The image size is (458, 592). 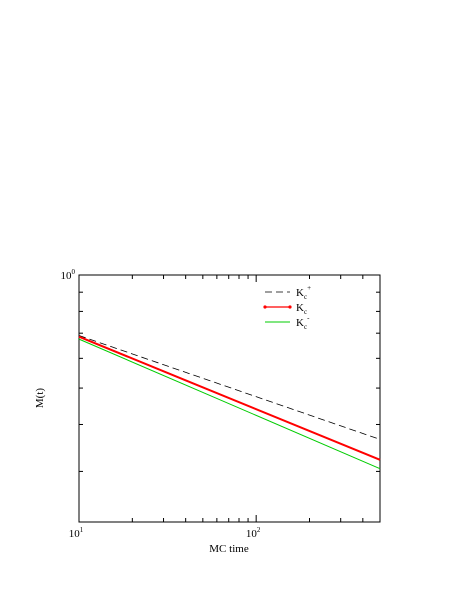 I want to click on legend-label-3: Kc-, so click(x=303, y=322).